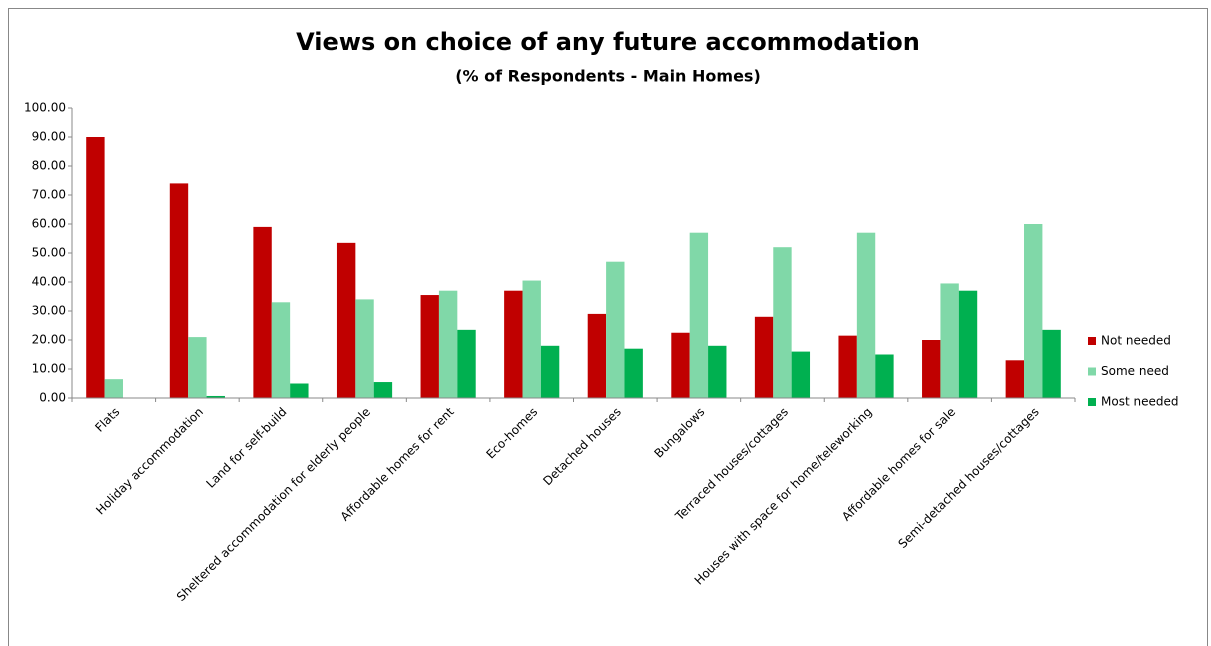 Image resolution: width=1211 pixels, height=646 pixels. What do you see at coordinates (52, 398) in the screenshot?
I see `y-tick-label: 0.00` at bounding box center [52, 398].